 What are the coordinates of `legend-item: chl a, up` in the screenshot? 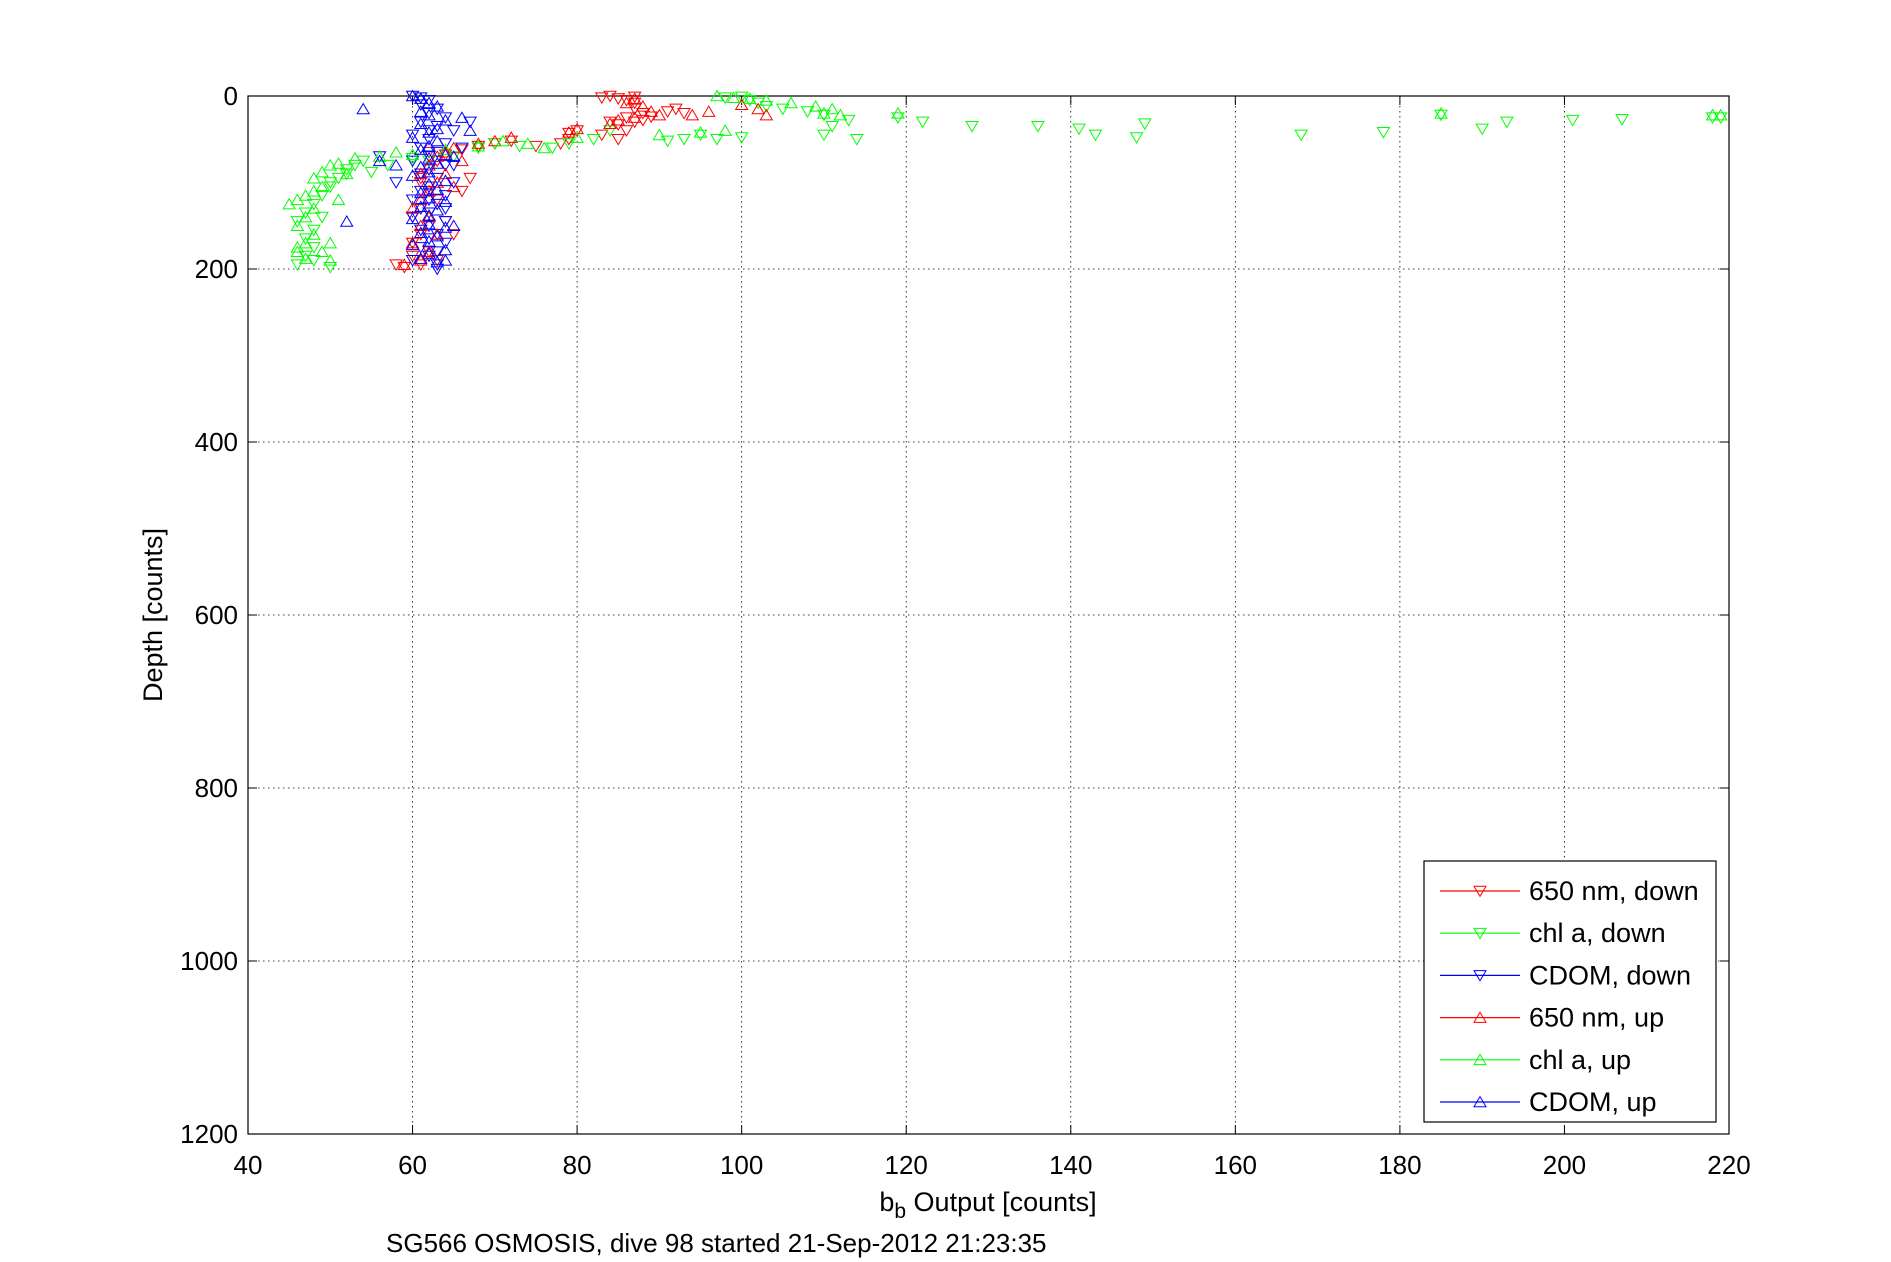 It's located at (1535, 1060).